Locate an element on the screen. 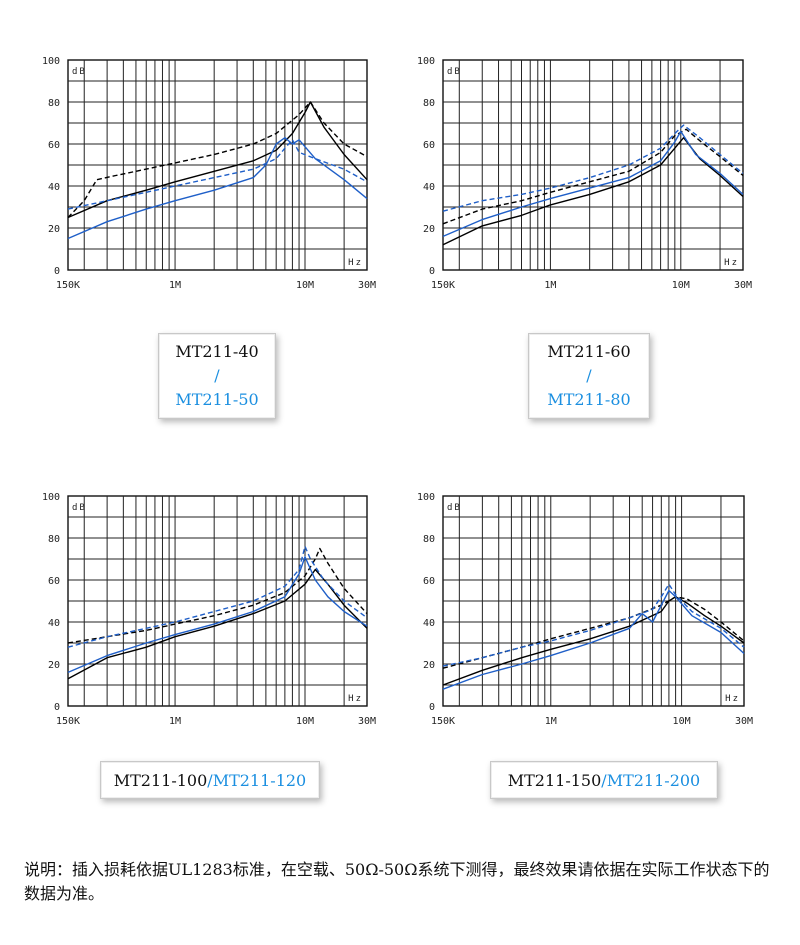 This screenshot has width=800, height=945. model-label-black: MT211-40 is located at coordinates (217, 351).